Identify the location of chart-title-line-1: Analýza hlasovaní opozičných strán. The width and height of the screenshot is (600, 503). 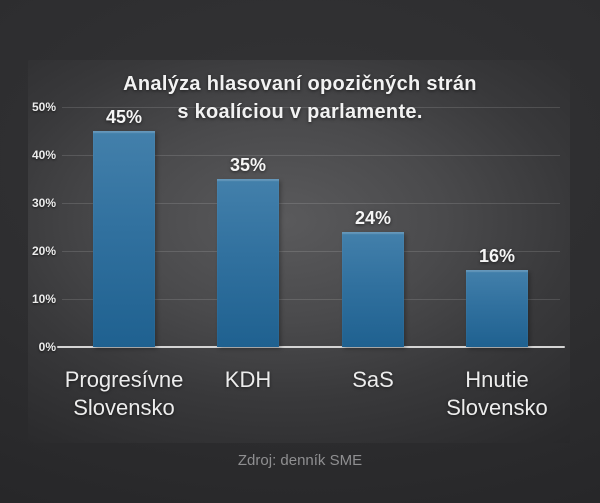
(300, 84).